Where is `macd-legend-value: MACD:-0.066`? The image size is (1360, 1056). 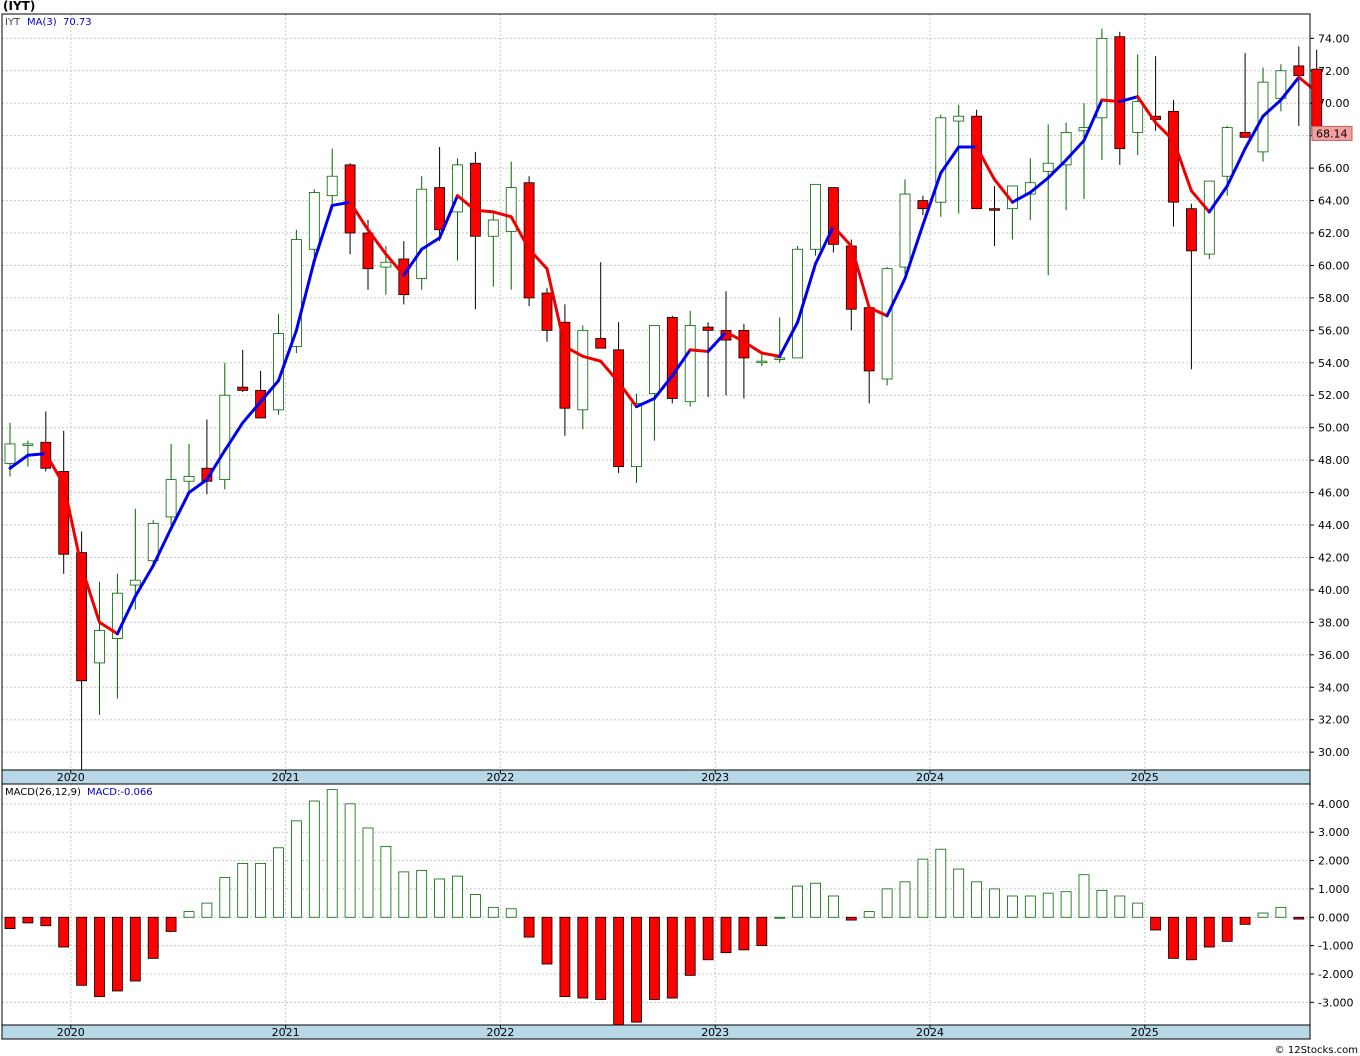 macd-legend-value: MACD:-0.066 is located at coordinates (120, 792).